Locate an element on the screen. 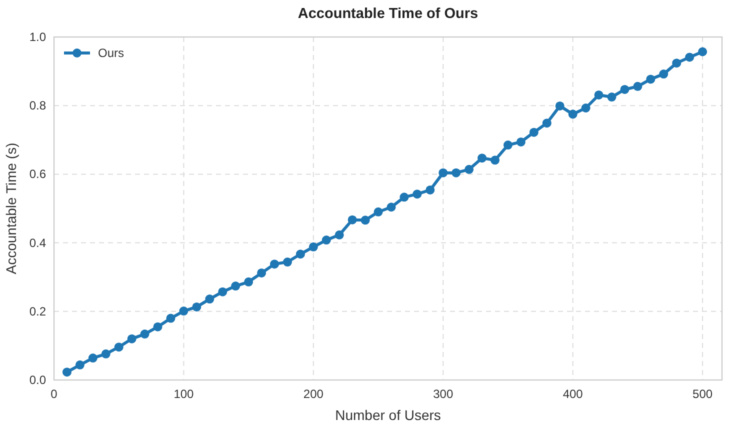 This screenshot has width=732, height=425. x-axis-title: Number of Users is located at coordinates (388, 415).